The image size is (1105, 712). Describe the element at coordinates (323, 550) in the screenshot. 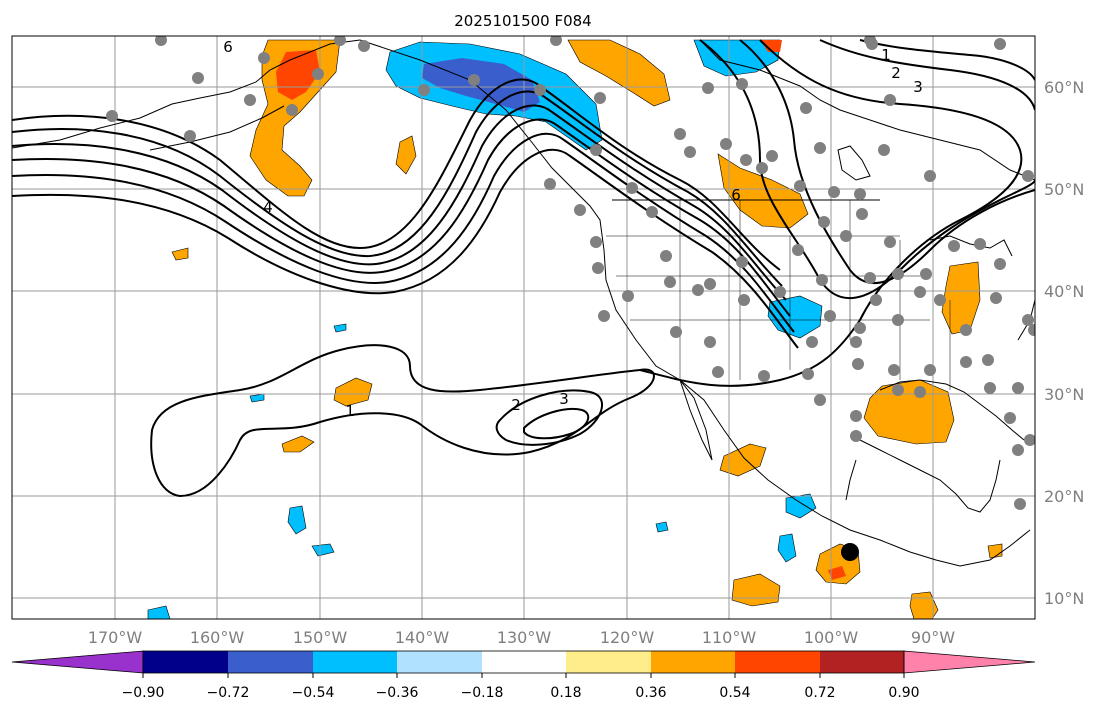

I see `anomaly-blue-small2` at that location.